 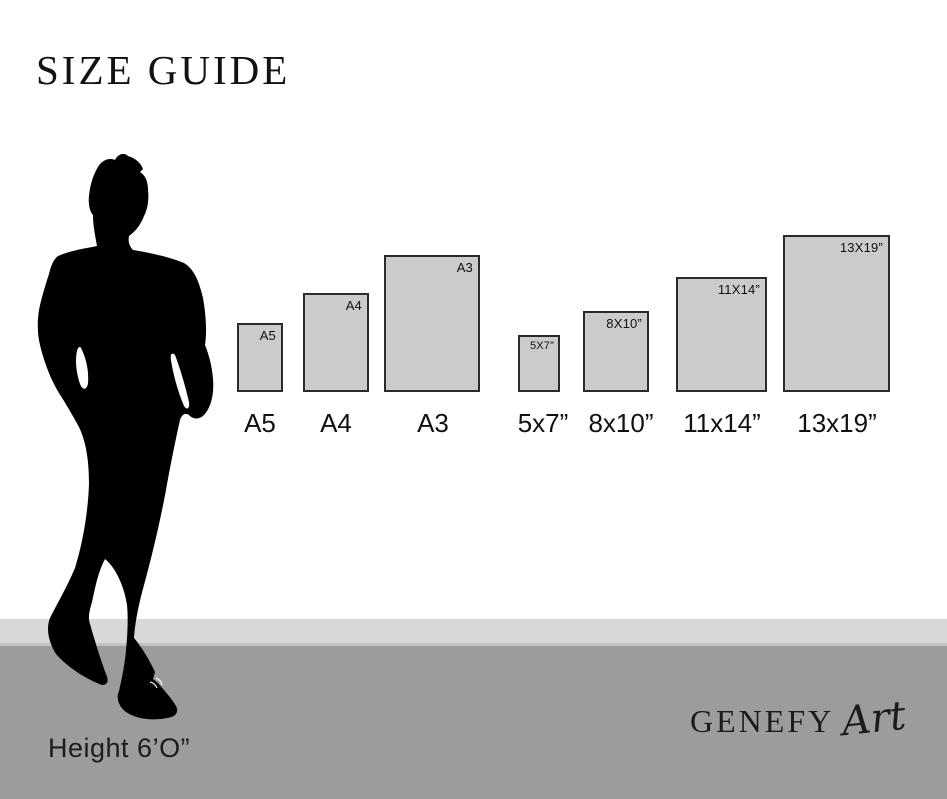 I want to click on size-box-a5-tag: A5, so click(x=267, y=335).